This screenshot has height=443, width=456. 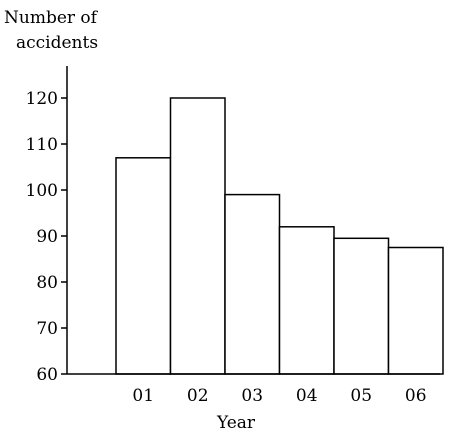 I want to click on x-tick-label-04: 04, so click(x=307, y=396).